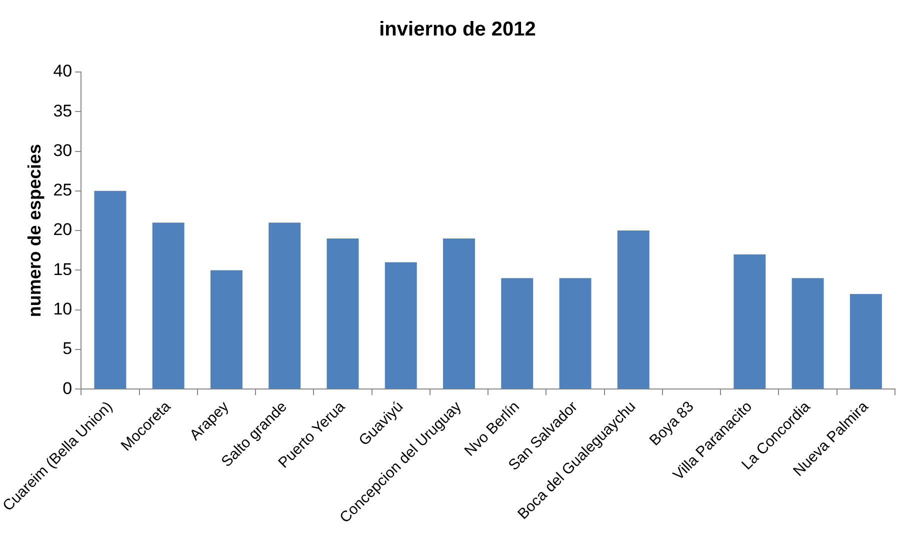  I want to click on y-tick-label: 0, so click(67, 388).